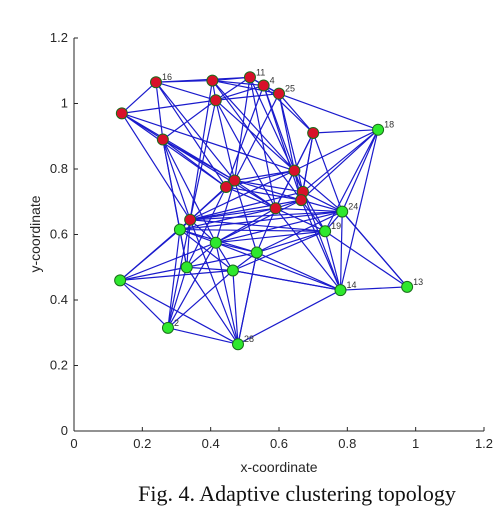  Describe the element at coordinates (272, 80) in the screenshot. I see `node-label: 4` at that location.